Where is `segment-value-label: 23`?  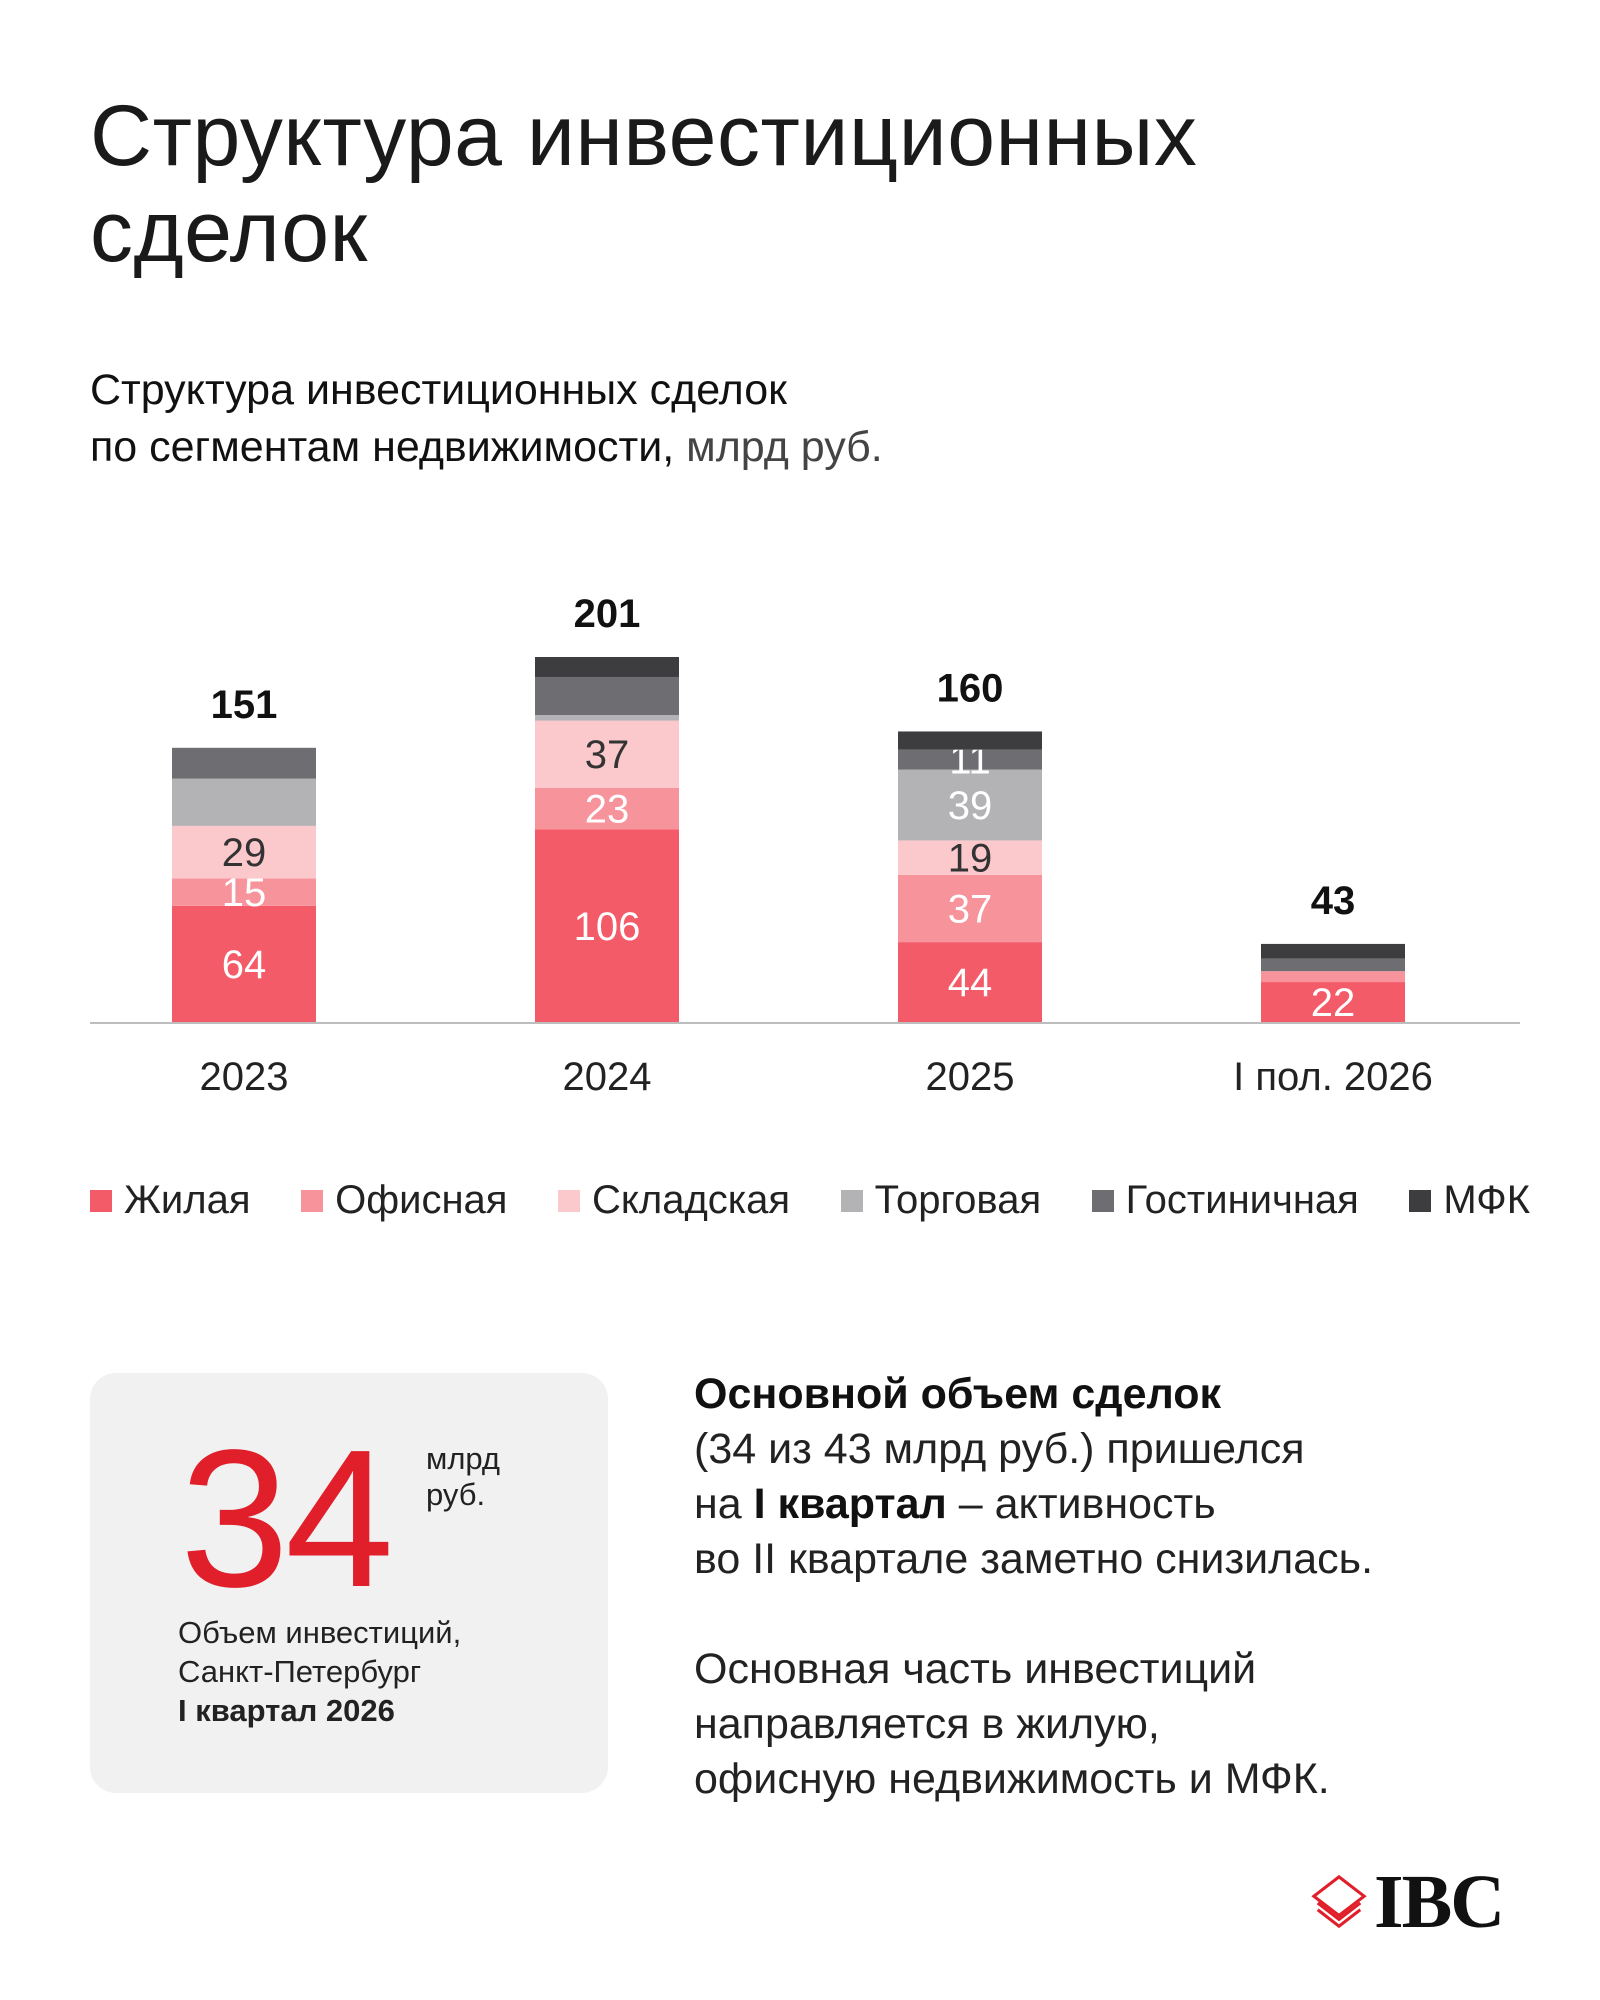 segment-value-label: 23 is located at coordinates (607, 810).